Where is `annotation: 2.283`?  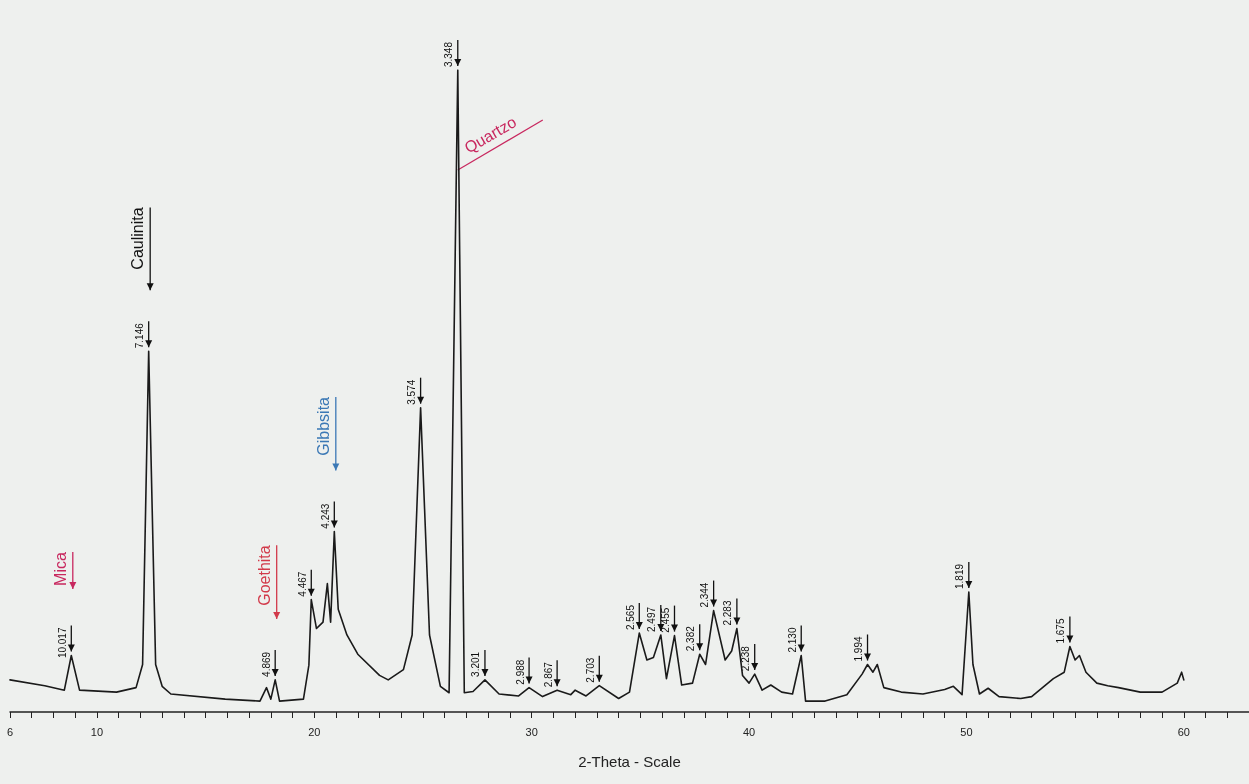 annotation: 2.283 is located at coordinates (728, 613).